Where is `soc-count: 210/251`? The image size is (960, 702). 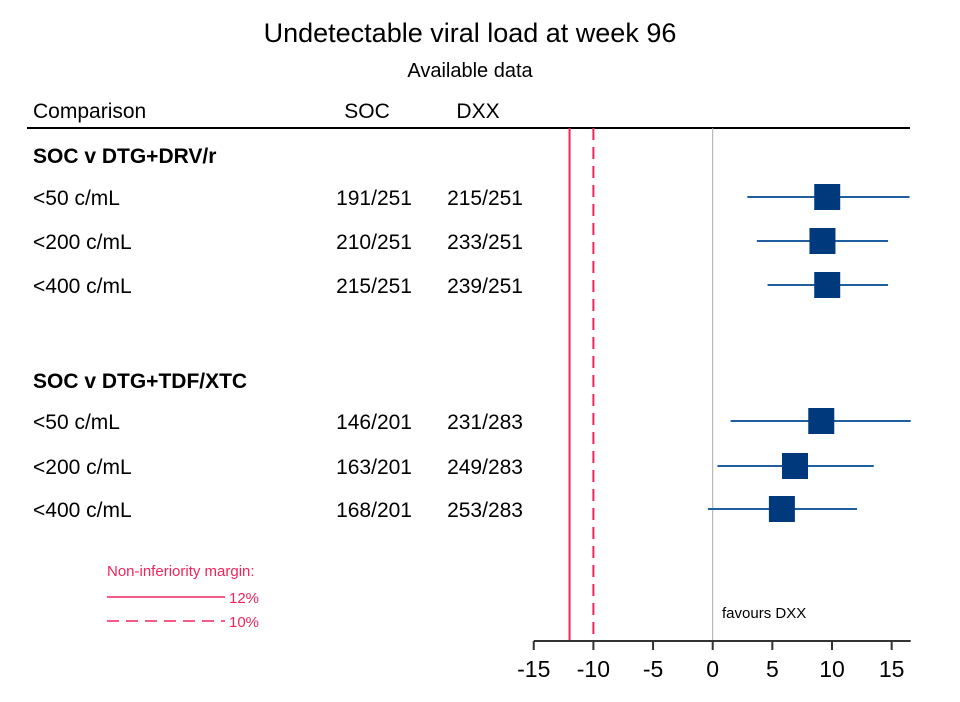
soc-count: 210/251 is located at coordinates (374, 242).